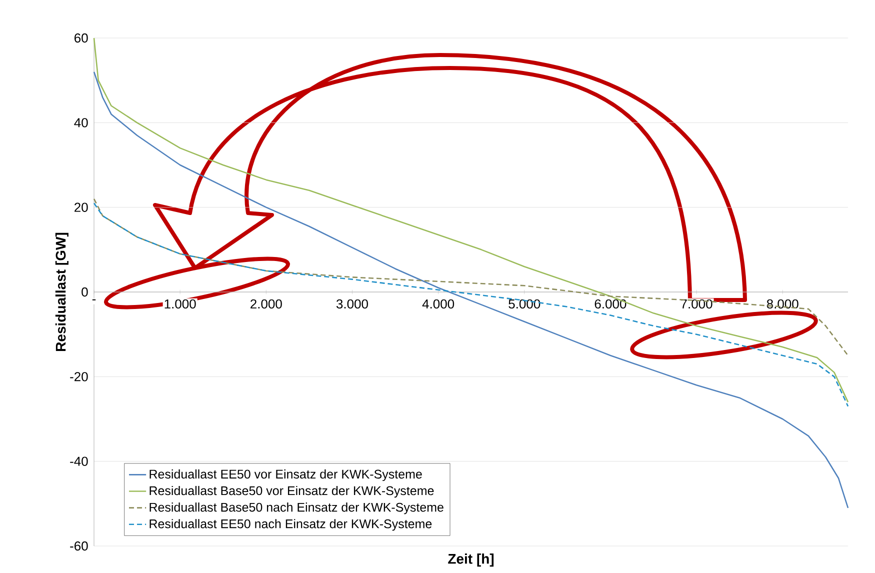 The width and height of the screenshot is (875, 573). What do you see at coordinates (180, 304) in the screenshot?
I see `x-tick-label: 1.000` at bounding box center [180, 304].